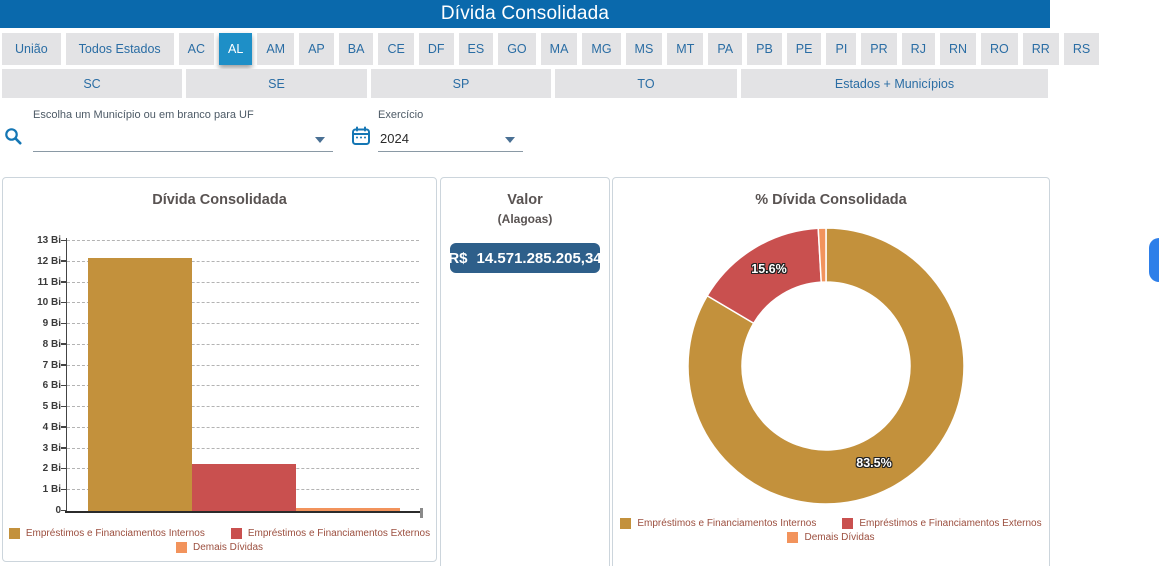 This screenshot has height=566, width=1159. Describe the element at coordinates (49, 303) in the screenshot. I see `y-axis-tick-label: 10 Bi` at that location.